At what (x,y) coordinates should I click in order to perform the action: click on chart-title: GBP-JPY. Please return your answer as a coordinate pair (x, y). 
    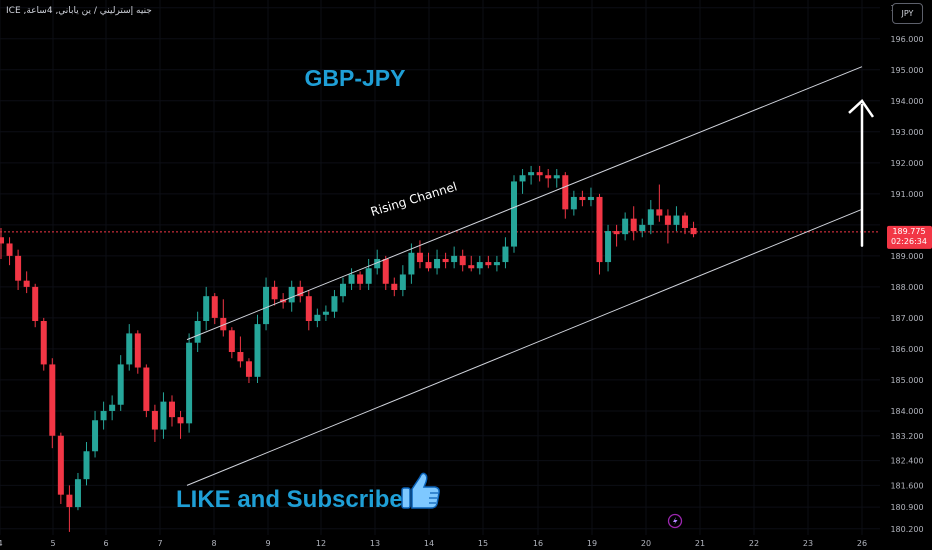
    Looking at the image, I should click on (355, 78).